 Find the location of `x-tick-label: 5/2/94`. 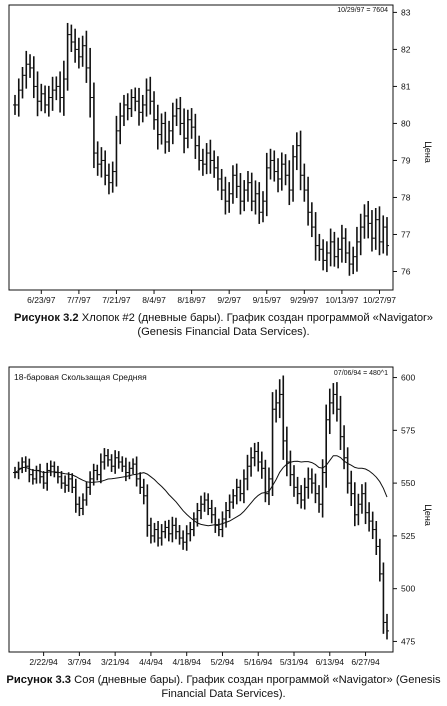

x-tick-label: 5/2/94 is located at coordinates (223, 662).